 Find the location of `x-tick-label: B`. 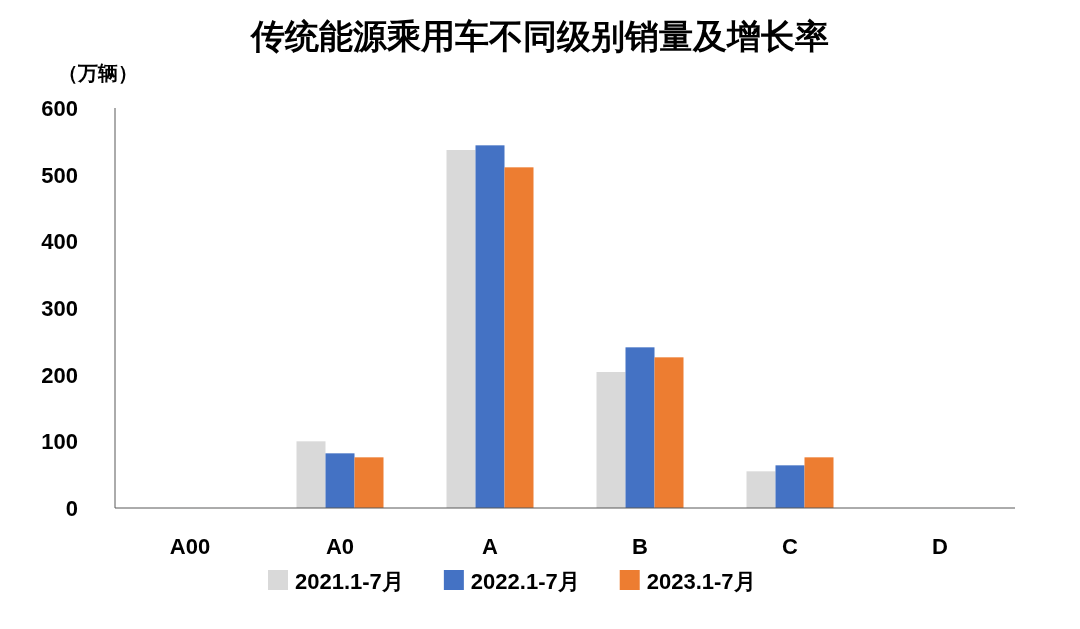

x-tick-label: B is located at coordinates (640, 546).